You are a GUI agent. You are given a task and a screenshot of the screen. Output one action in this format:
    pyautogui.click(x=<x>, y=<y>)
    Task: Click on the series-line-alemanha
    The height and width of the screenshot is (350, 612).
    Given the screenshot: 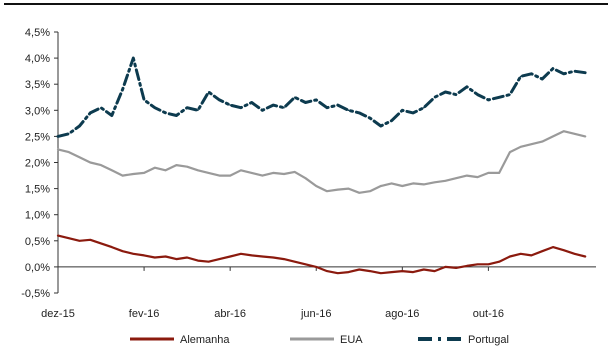 What is the action you would take?
    pyautogui.click(x=321, y=254)
    